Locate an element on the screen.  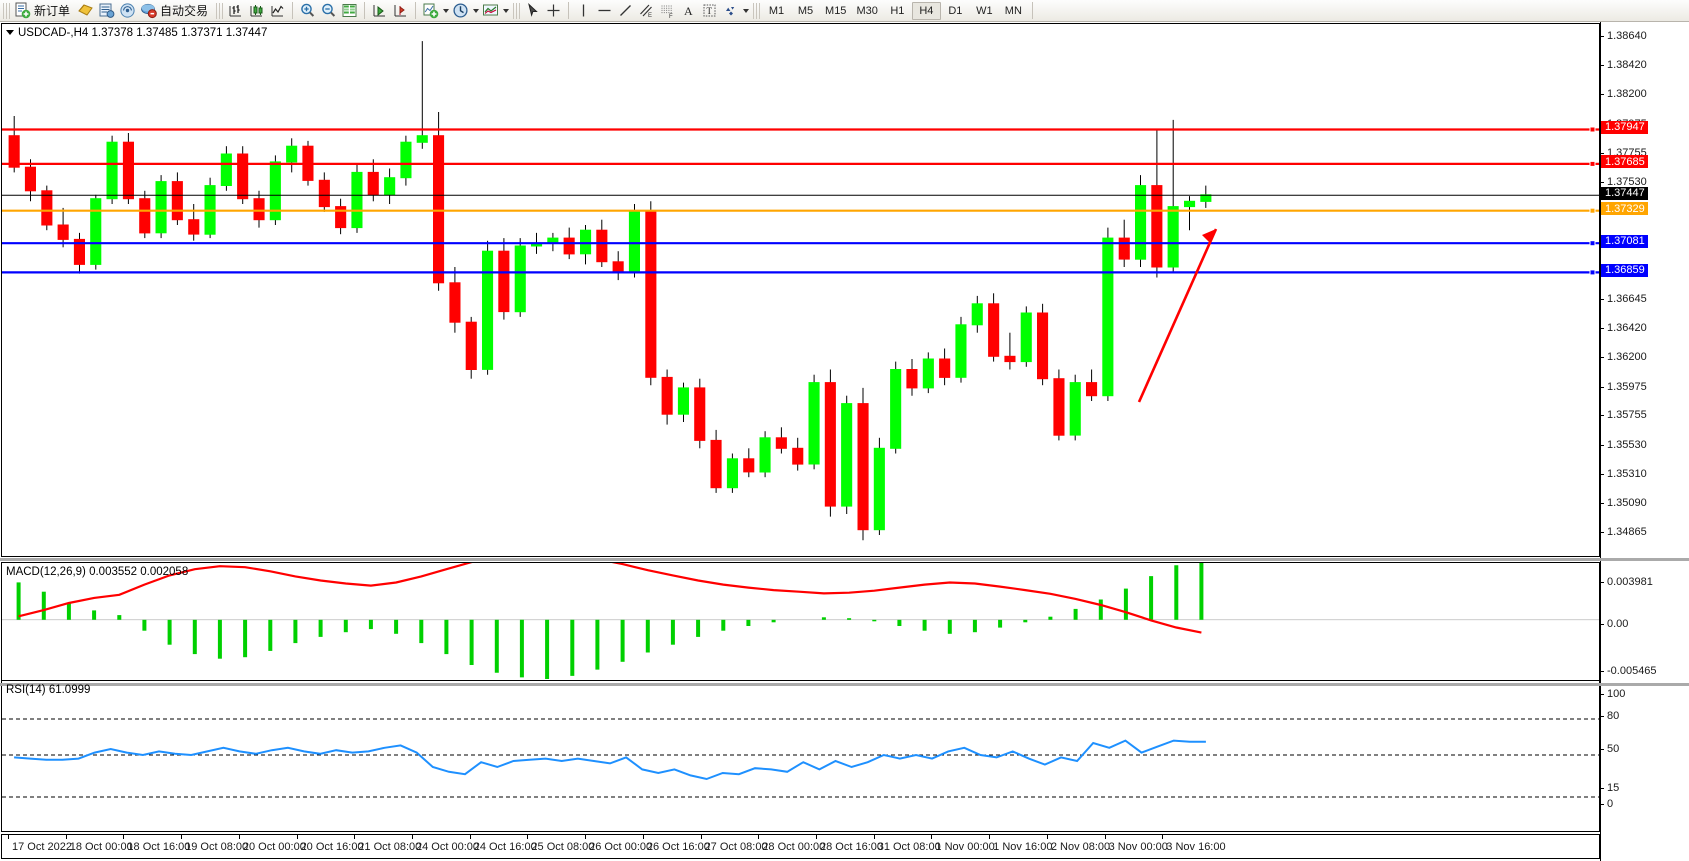
auto-scroll-icon is located at coordinates (379, 10).